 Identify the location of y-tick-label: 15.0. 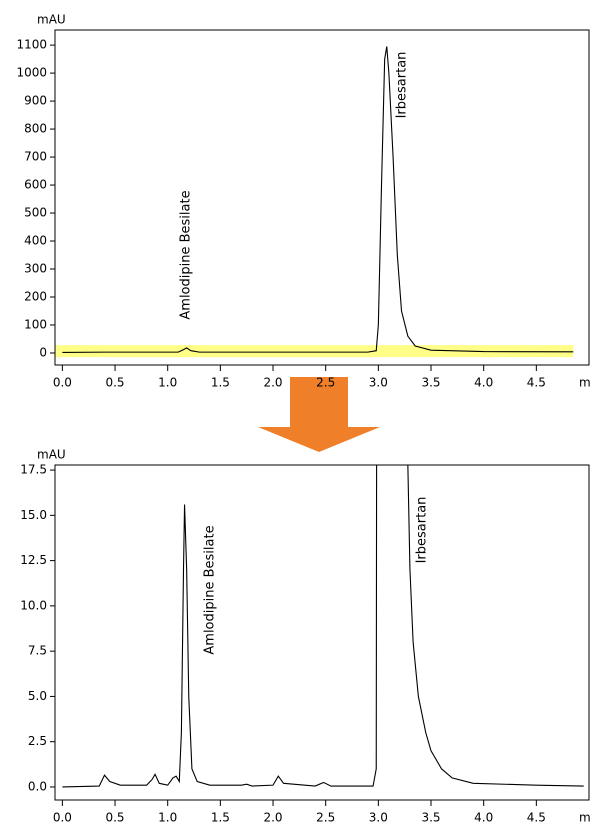
(33, 515).